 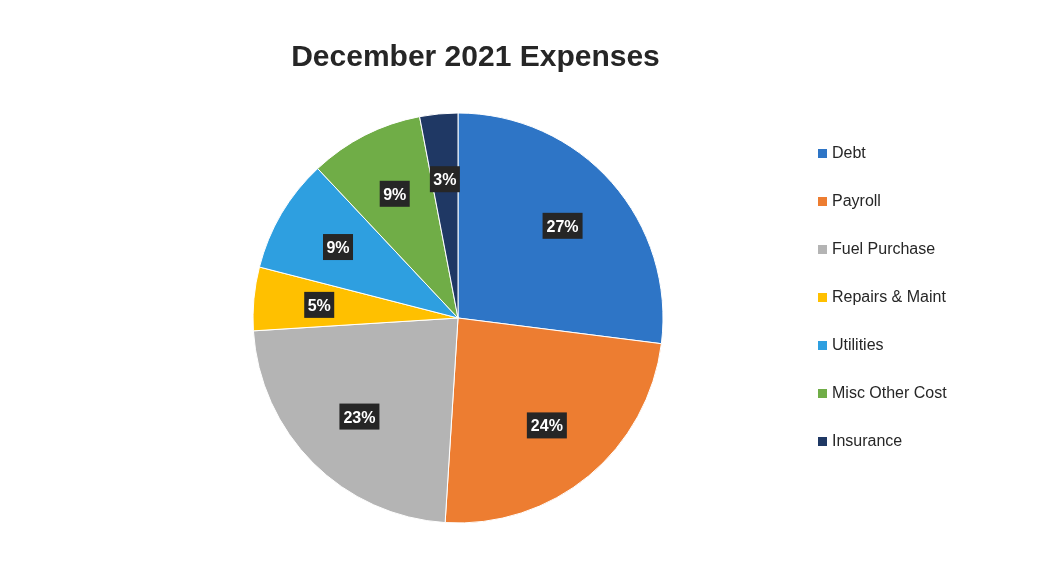 I want to click on legend-label: Debt, so click(x=849, y=152).